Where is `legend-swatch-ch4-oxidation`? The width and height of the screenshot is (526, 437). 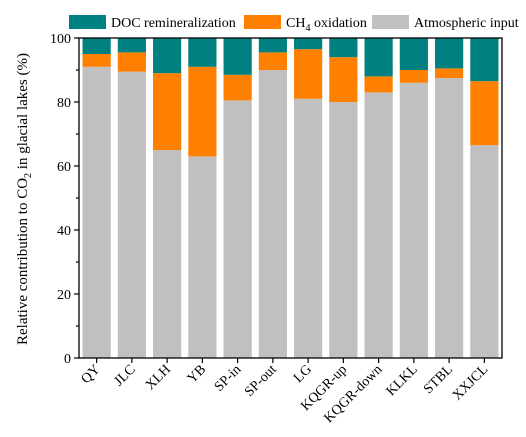
legend-swatch-ch4-oxidation is located at coordinates (262, 22).